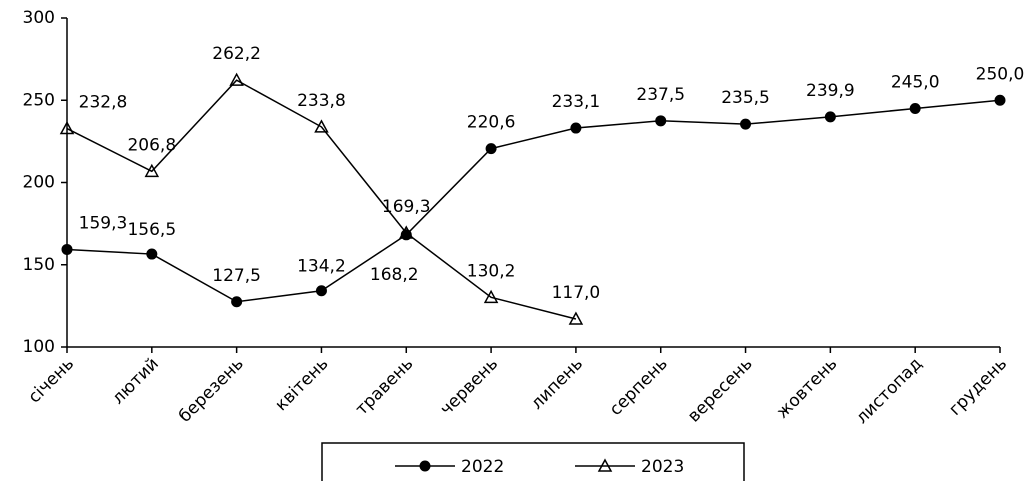  I want to click on x-tick-label: січень, so click(52, 381).